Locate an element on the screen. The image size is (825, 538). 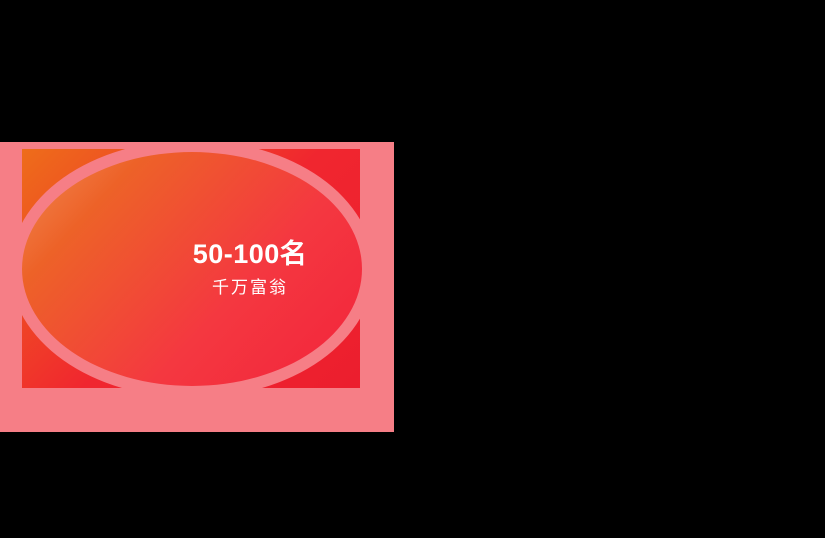
prize-text-block: 50-100名 千万富翁 is located at coordinates (250, 269).